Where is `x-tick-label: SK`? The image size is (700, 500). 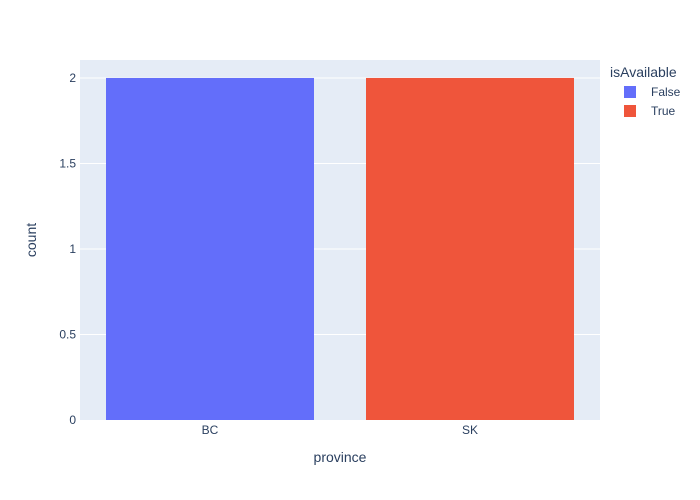
x-tick-label: SK is located at coordinates (470, 430).